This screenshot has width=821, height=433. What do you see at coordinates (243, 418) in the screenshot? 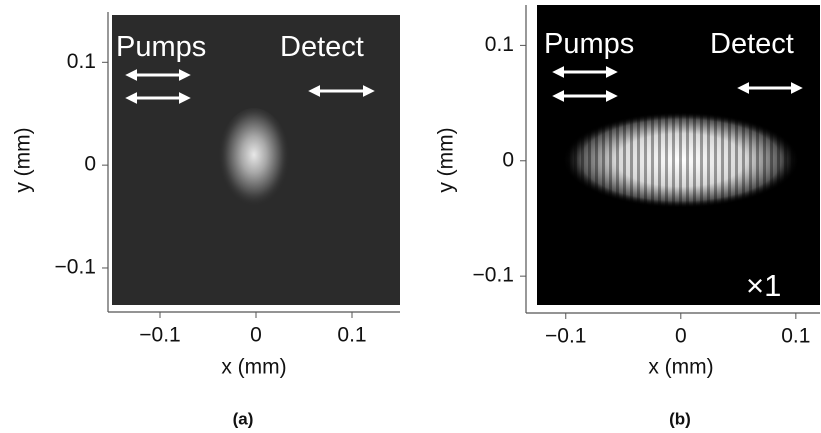
I see `caption: (a)` at bounding box center [243, 418].